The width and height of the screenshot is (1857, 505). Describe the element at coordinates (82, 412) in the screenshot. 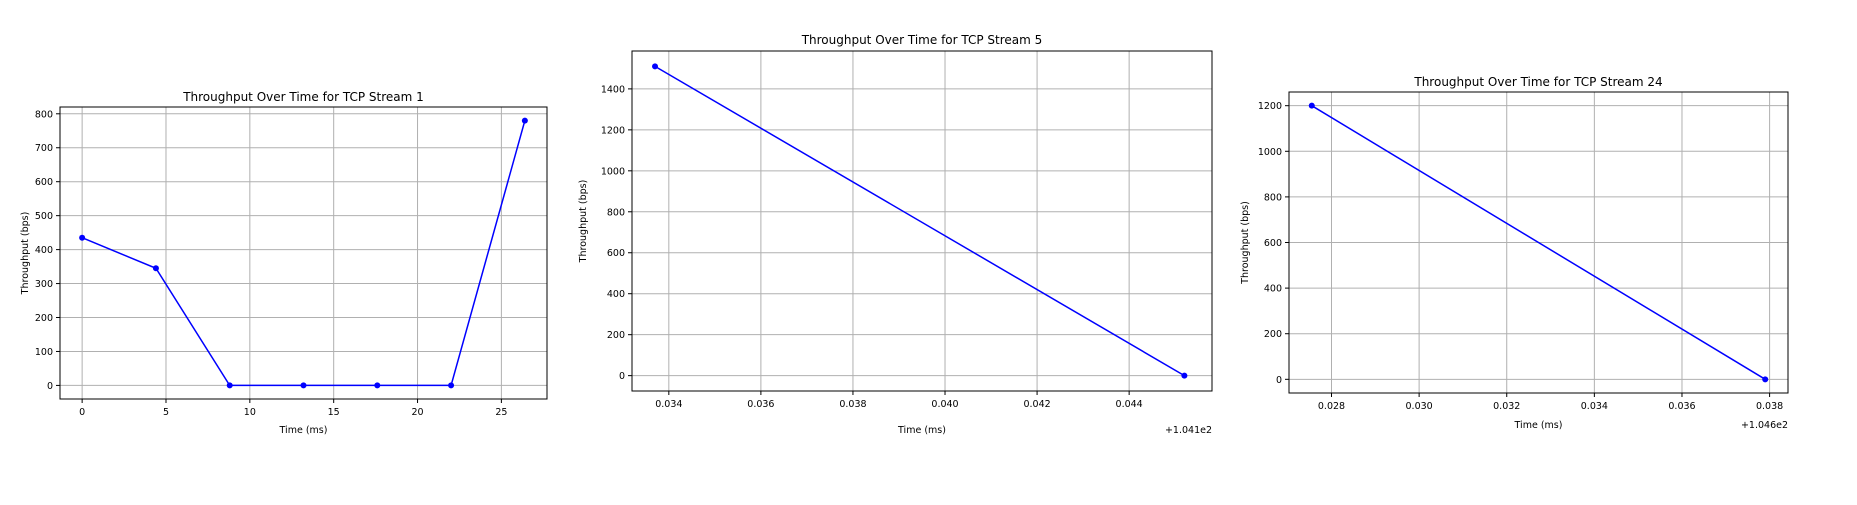

I see `x-tick-label: 0` at that location.